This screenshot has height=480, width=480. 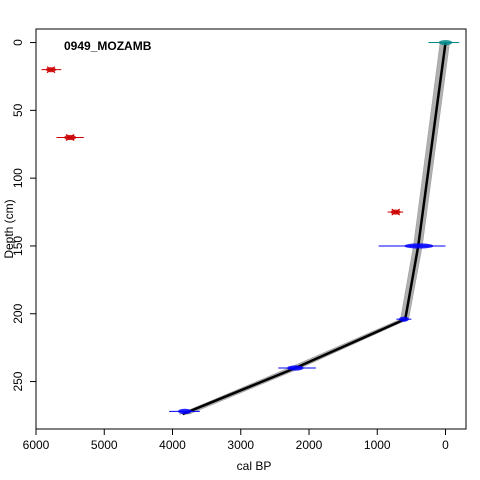 What do you see at coordinates (18, 178) in the screenshot?
I see `y-tick-label: 100` at bounding box center [18, 178].